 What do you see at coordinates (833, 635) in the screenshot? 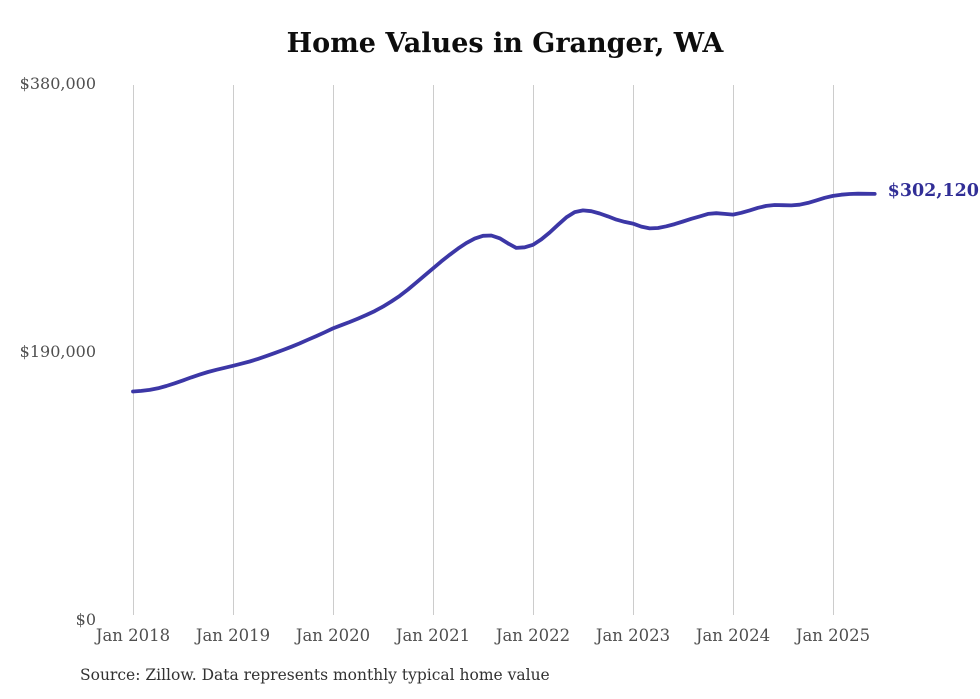
I see `x-axis-tick-jan-2025: Jan 2025` at bounding box center [833, 635].